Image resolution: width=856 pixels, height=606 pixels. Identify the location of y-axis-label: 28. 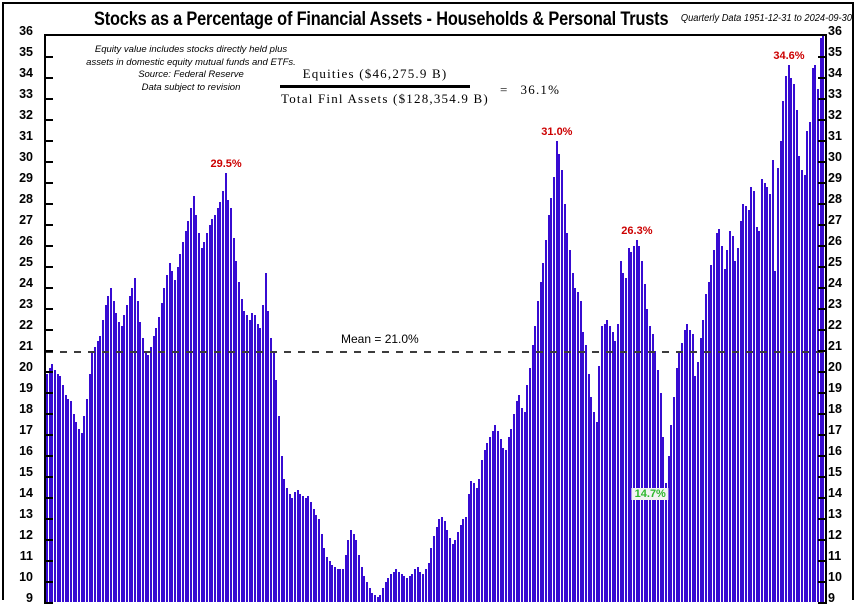
(26, 199).